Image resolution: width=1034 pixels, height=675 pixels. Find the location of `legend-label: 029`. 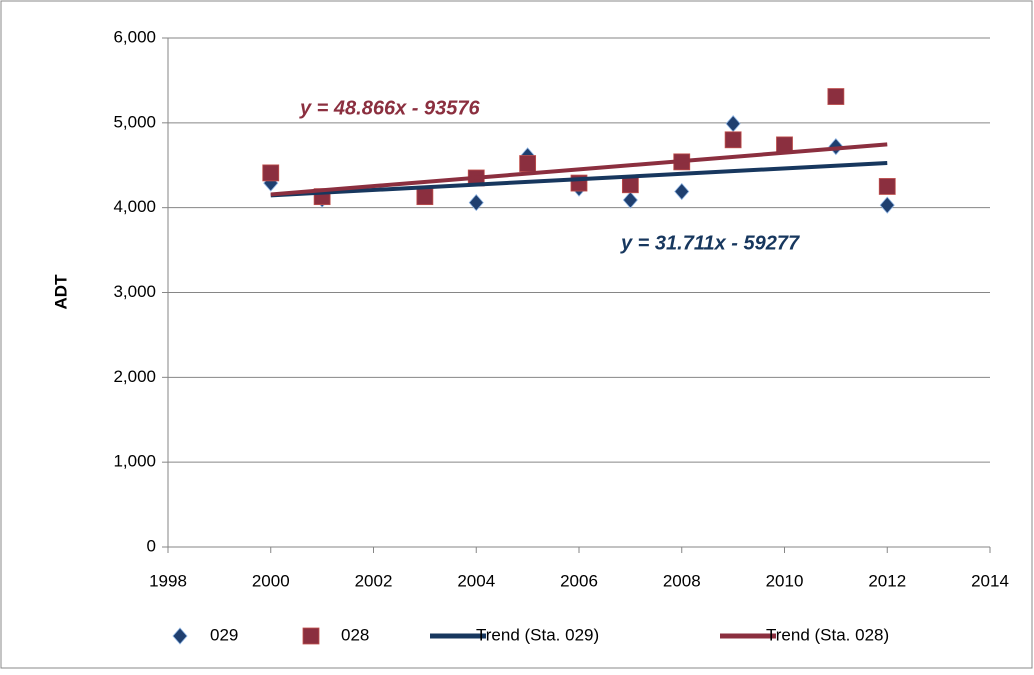

legend-label: 029 is located at coordinates (224, 634).